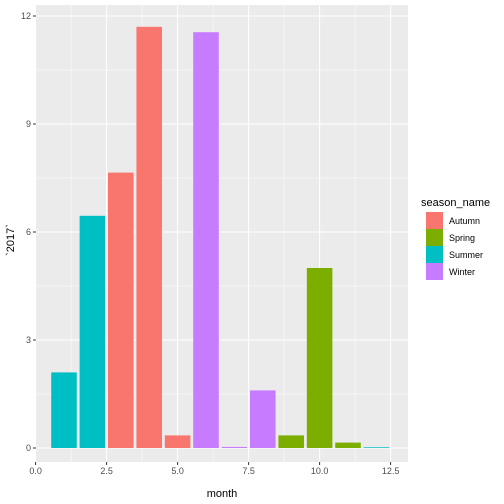 The width and height of the screenshot is (504, 504). What do you see at coordinates (434, 237) in the screenshot?
I see `legend-key-spring` at bounding box center [434, 237].